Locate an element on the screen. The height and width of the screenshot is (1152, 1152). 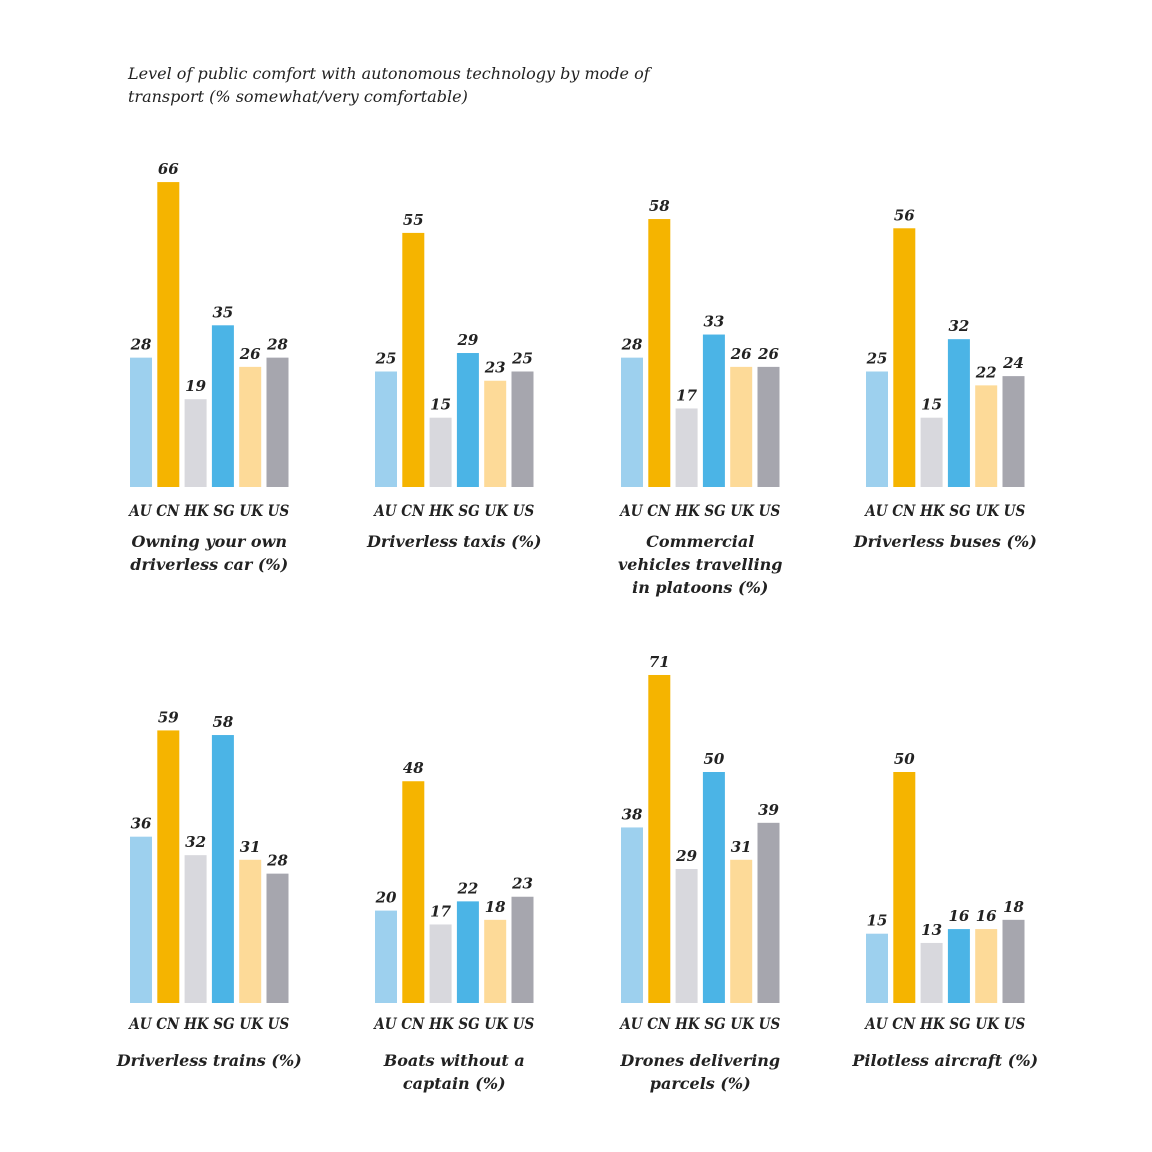
value-label: 71 is located at coordinates (659, 662).